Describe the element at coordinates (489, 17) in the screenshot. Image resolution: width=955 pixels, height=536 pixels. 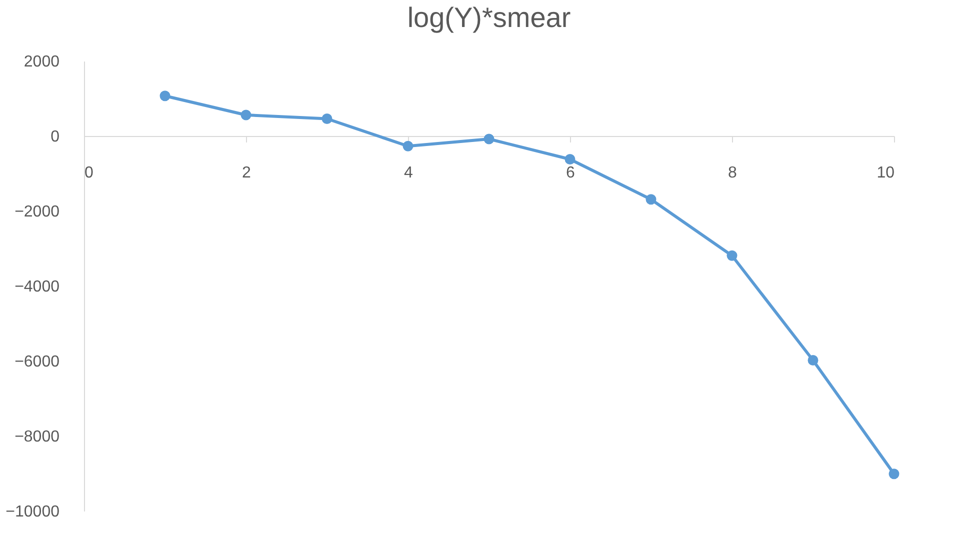
I see `chart-title: log(Y)*smear` at that location.